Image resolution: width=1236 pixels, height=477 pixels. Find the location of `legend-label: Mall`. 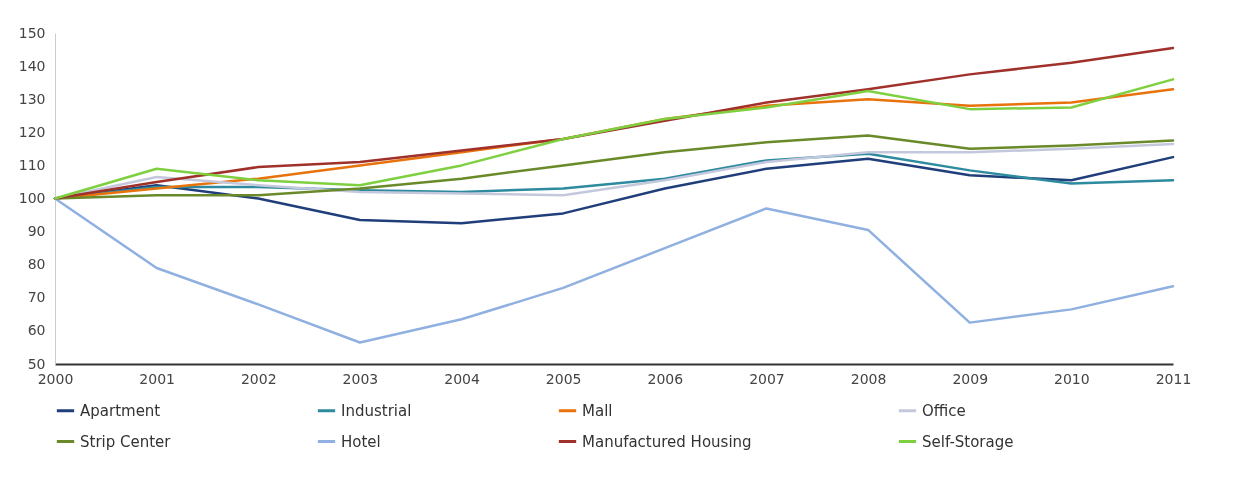

legend-label: Mall is located at coordinates (597, 410).